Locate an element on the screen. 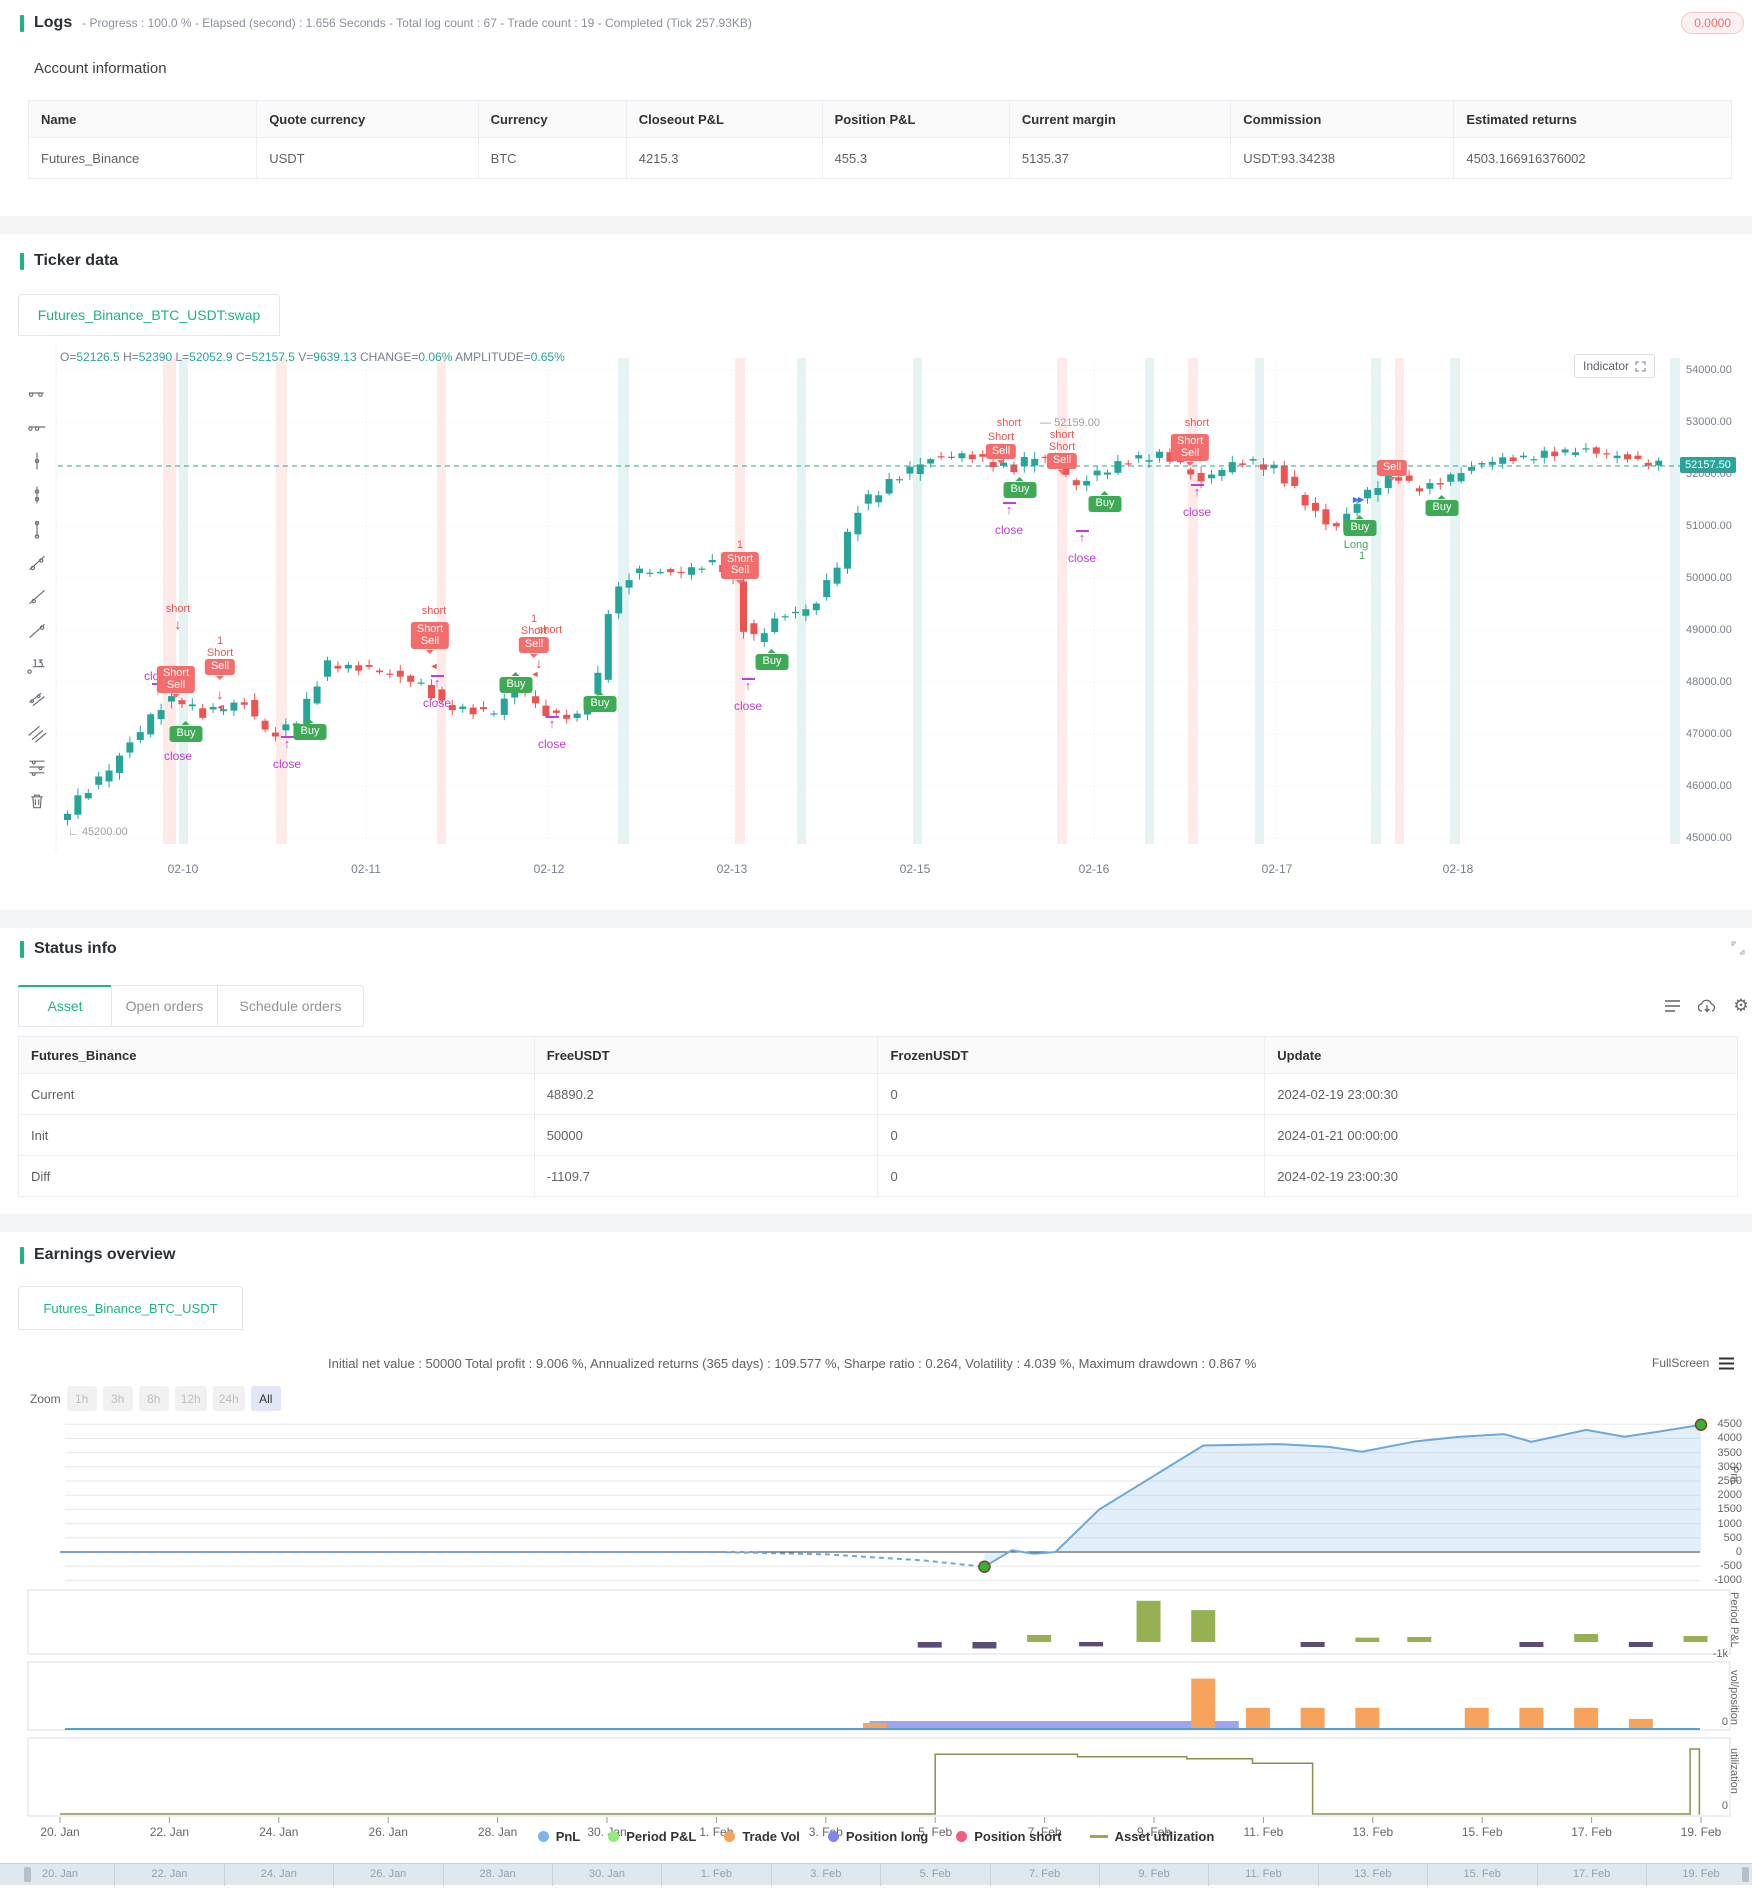 Image resolution: width=1752 pixels, height=1897 pixels. parallel-segment-icon is located at coordinates (37, 699).